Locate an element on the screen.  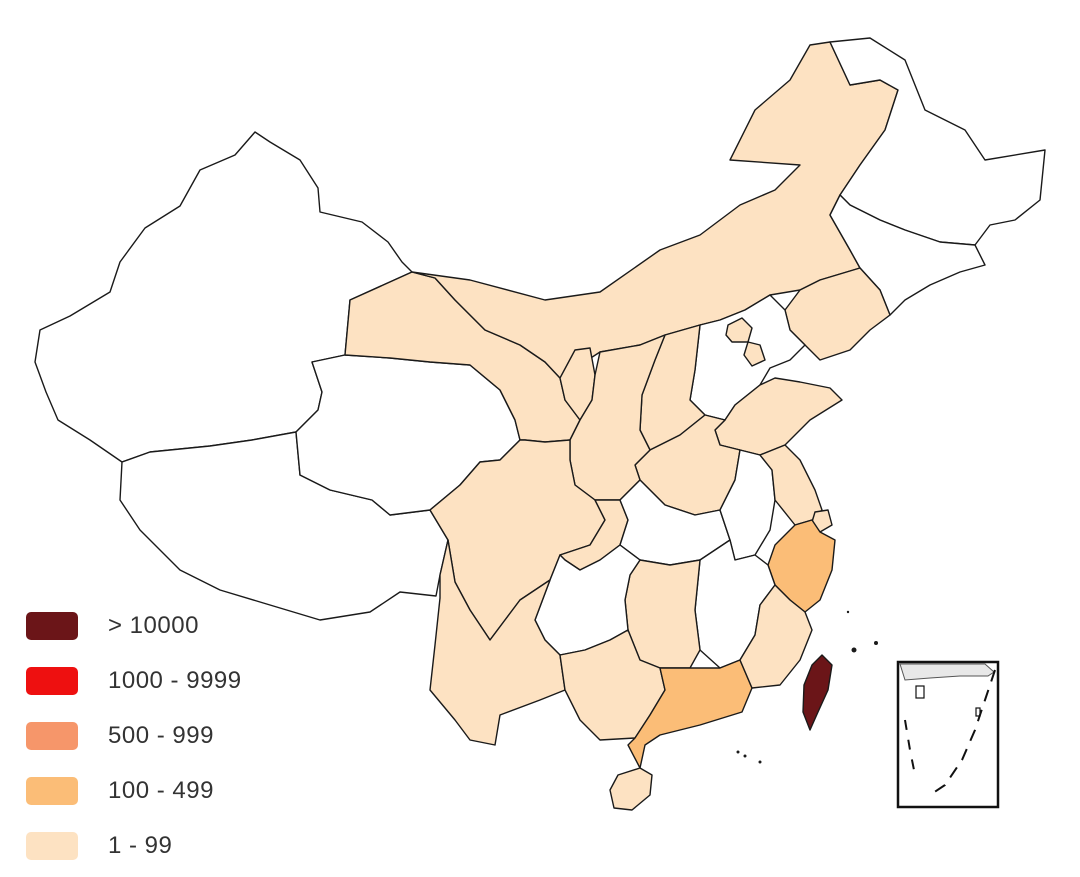
legend-label: 100 - 499 is located at coordinates (161, 790).